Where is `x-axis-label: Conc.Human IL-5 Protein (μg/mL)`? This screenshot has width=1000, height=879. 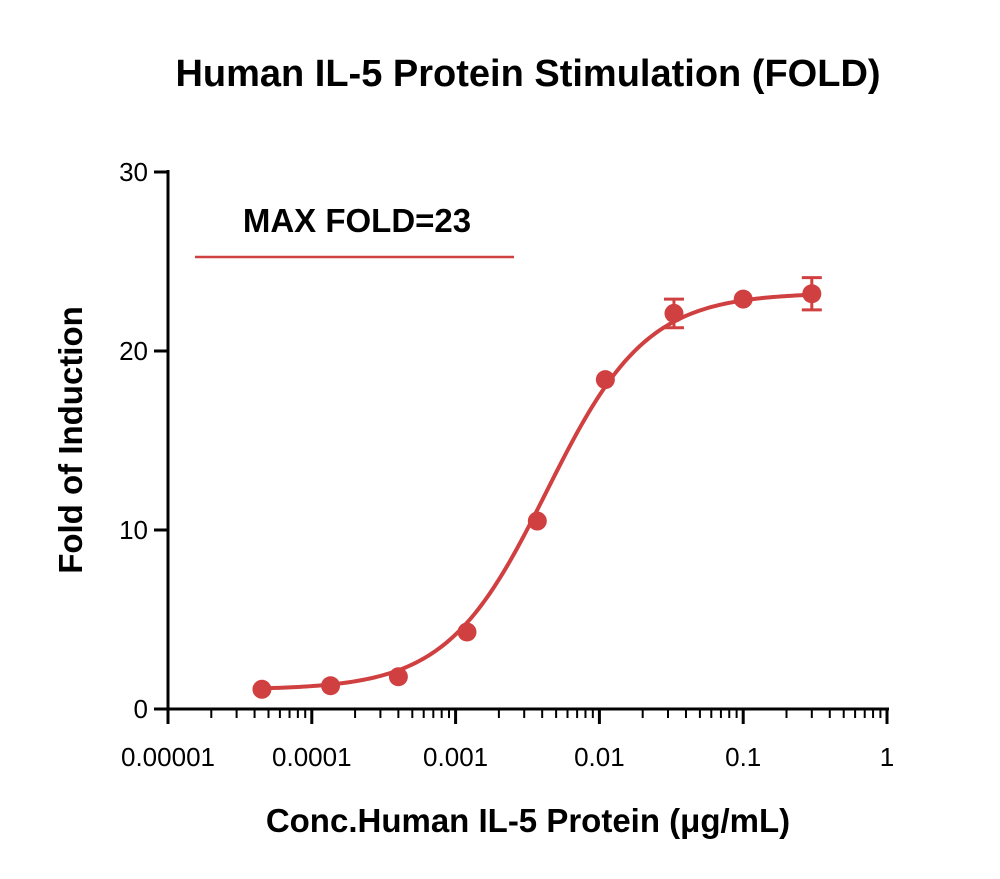 x-axis-label: Conc.Human IL-5 Protein (μg/mL) is located at coordinates (528, 820).